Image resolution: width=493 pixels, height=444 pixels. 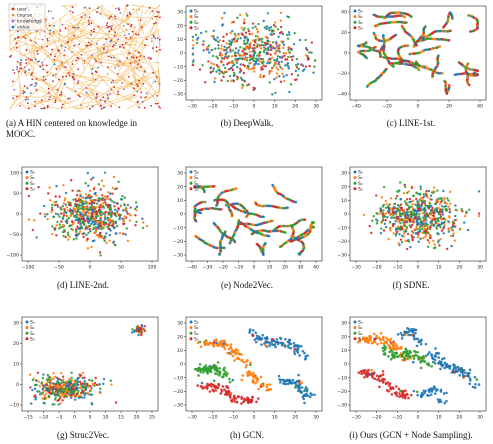 I want to click on x-tick-label: 10, so click(x=270, y=268).